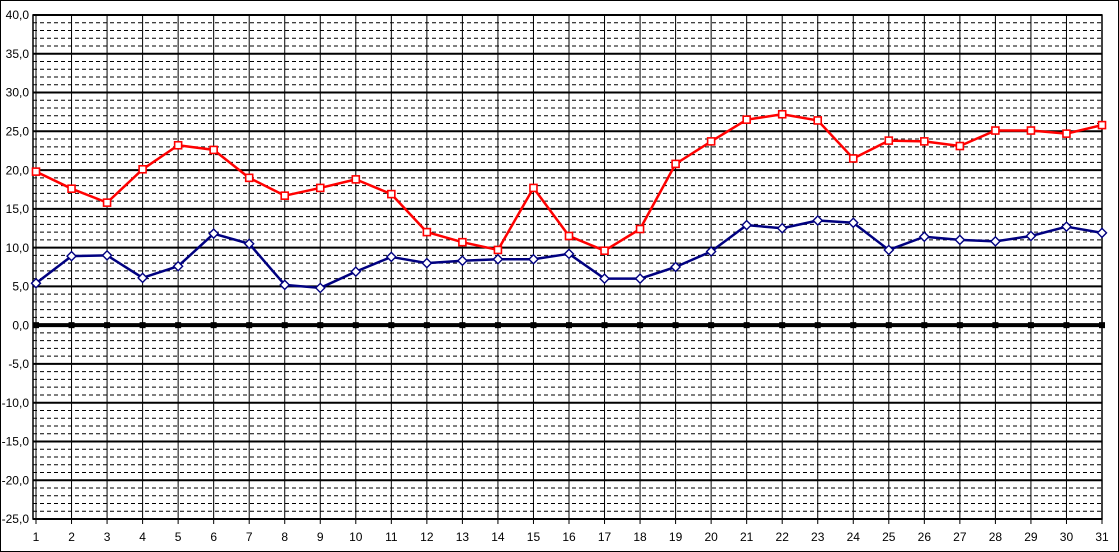 This screenshot has width=1119, height=552. I want to click on x-tick-label: 5, so click(178, 537).